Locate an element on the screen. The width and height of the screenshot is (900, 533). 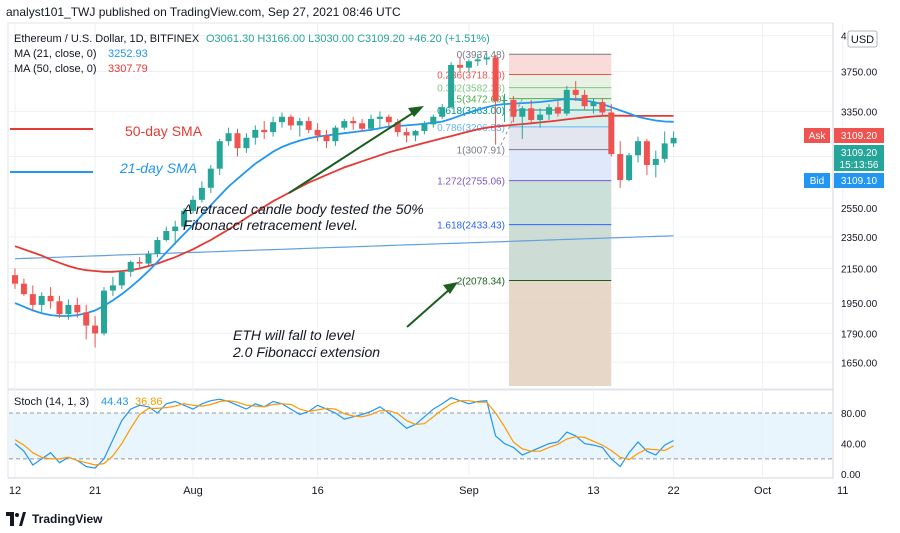
time-tick-label: Sep is located at coordinates (469, 491).